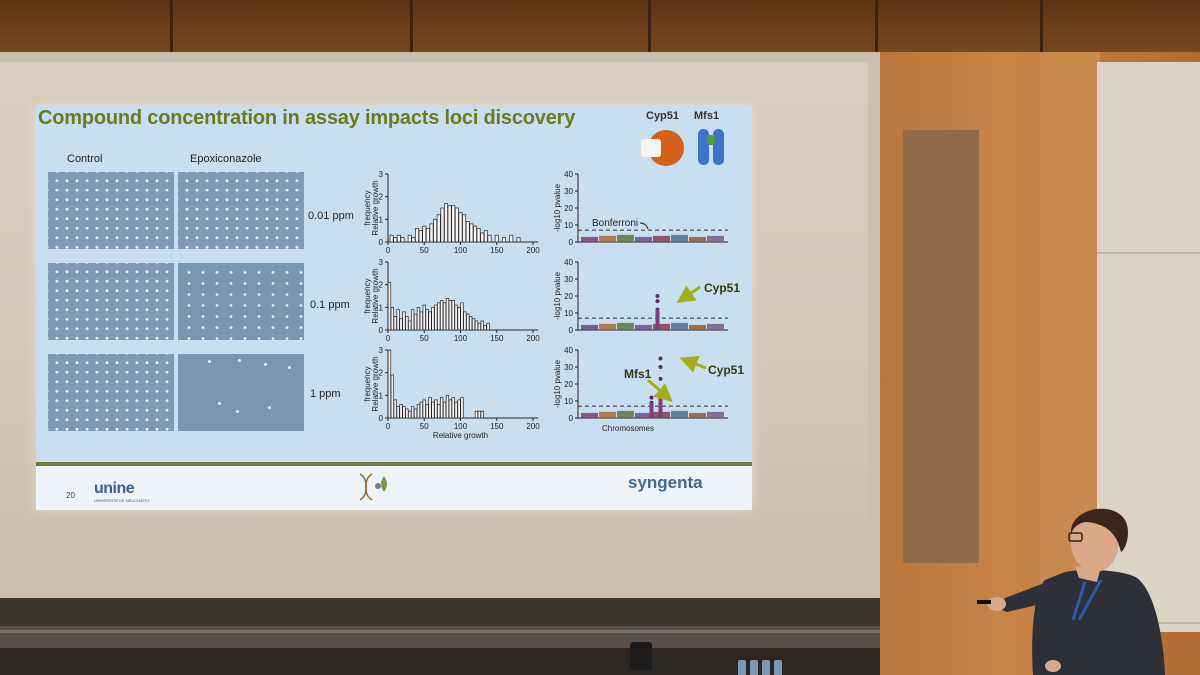  Describe the element at coordinates (440, 612) in the screenshot. I see `lecture-desk-top` at that location.